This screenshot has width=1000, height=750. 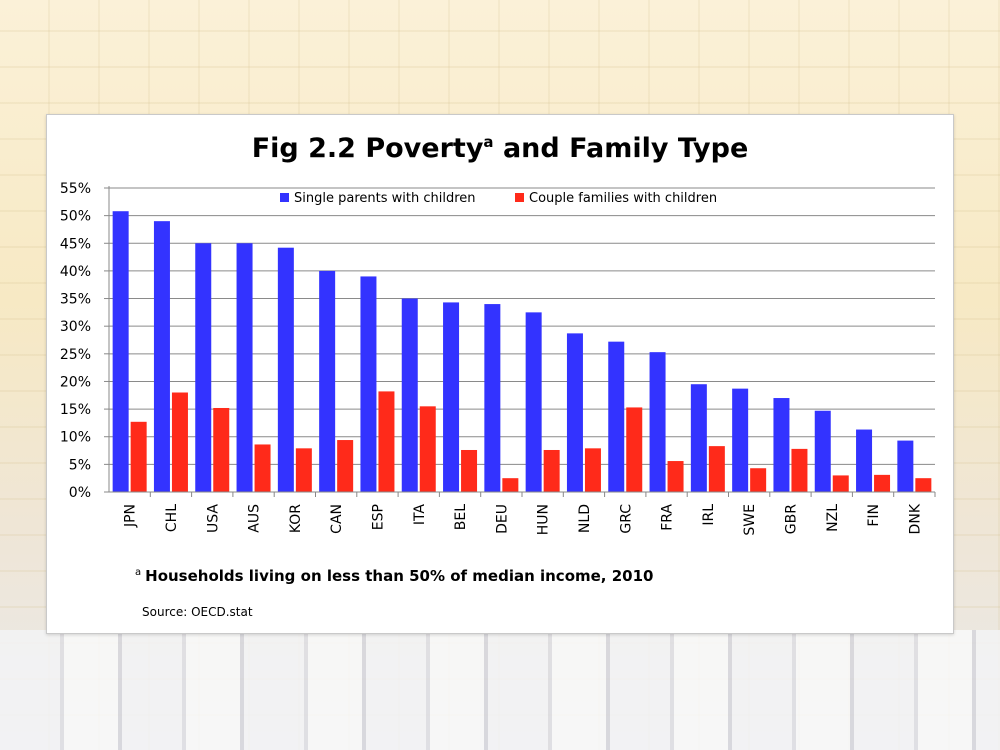 What do you see at coordinates (244, 367) in the screenshot?
I see `bar-single-parents-aus` at bounding box center [244, 367].